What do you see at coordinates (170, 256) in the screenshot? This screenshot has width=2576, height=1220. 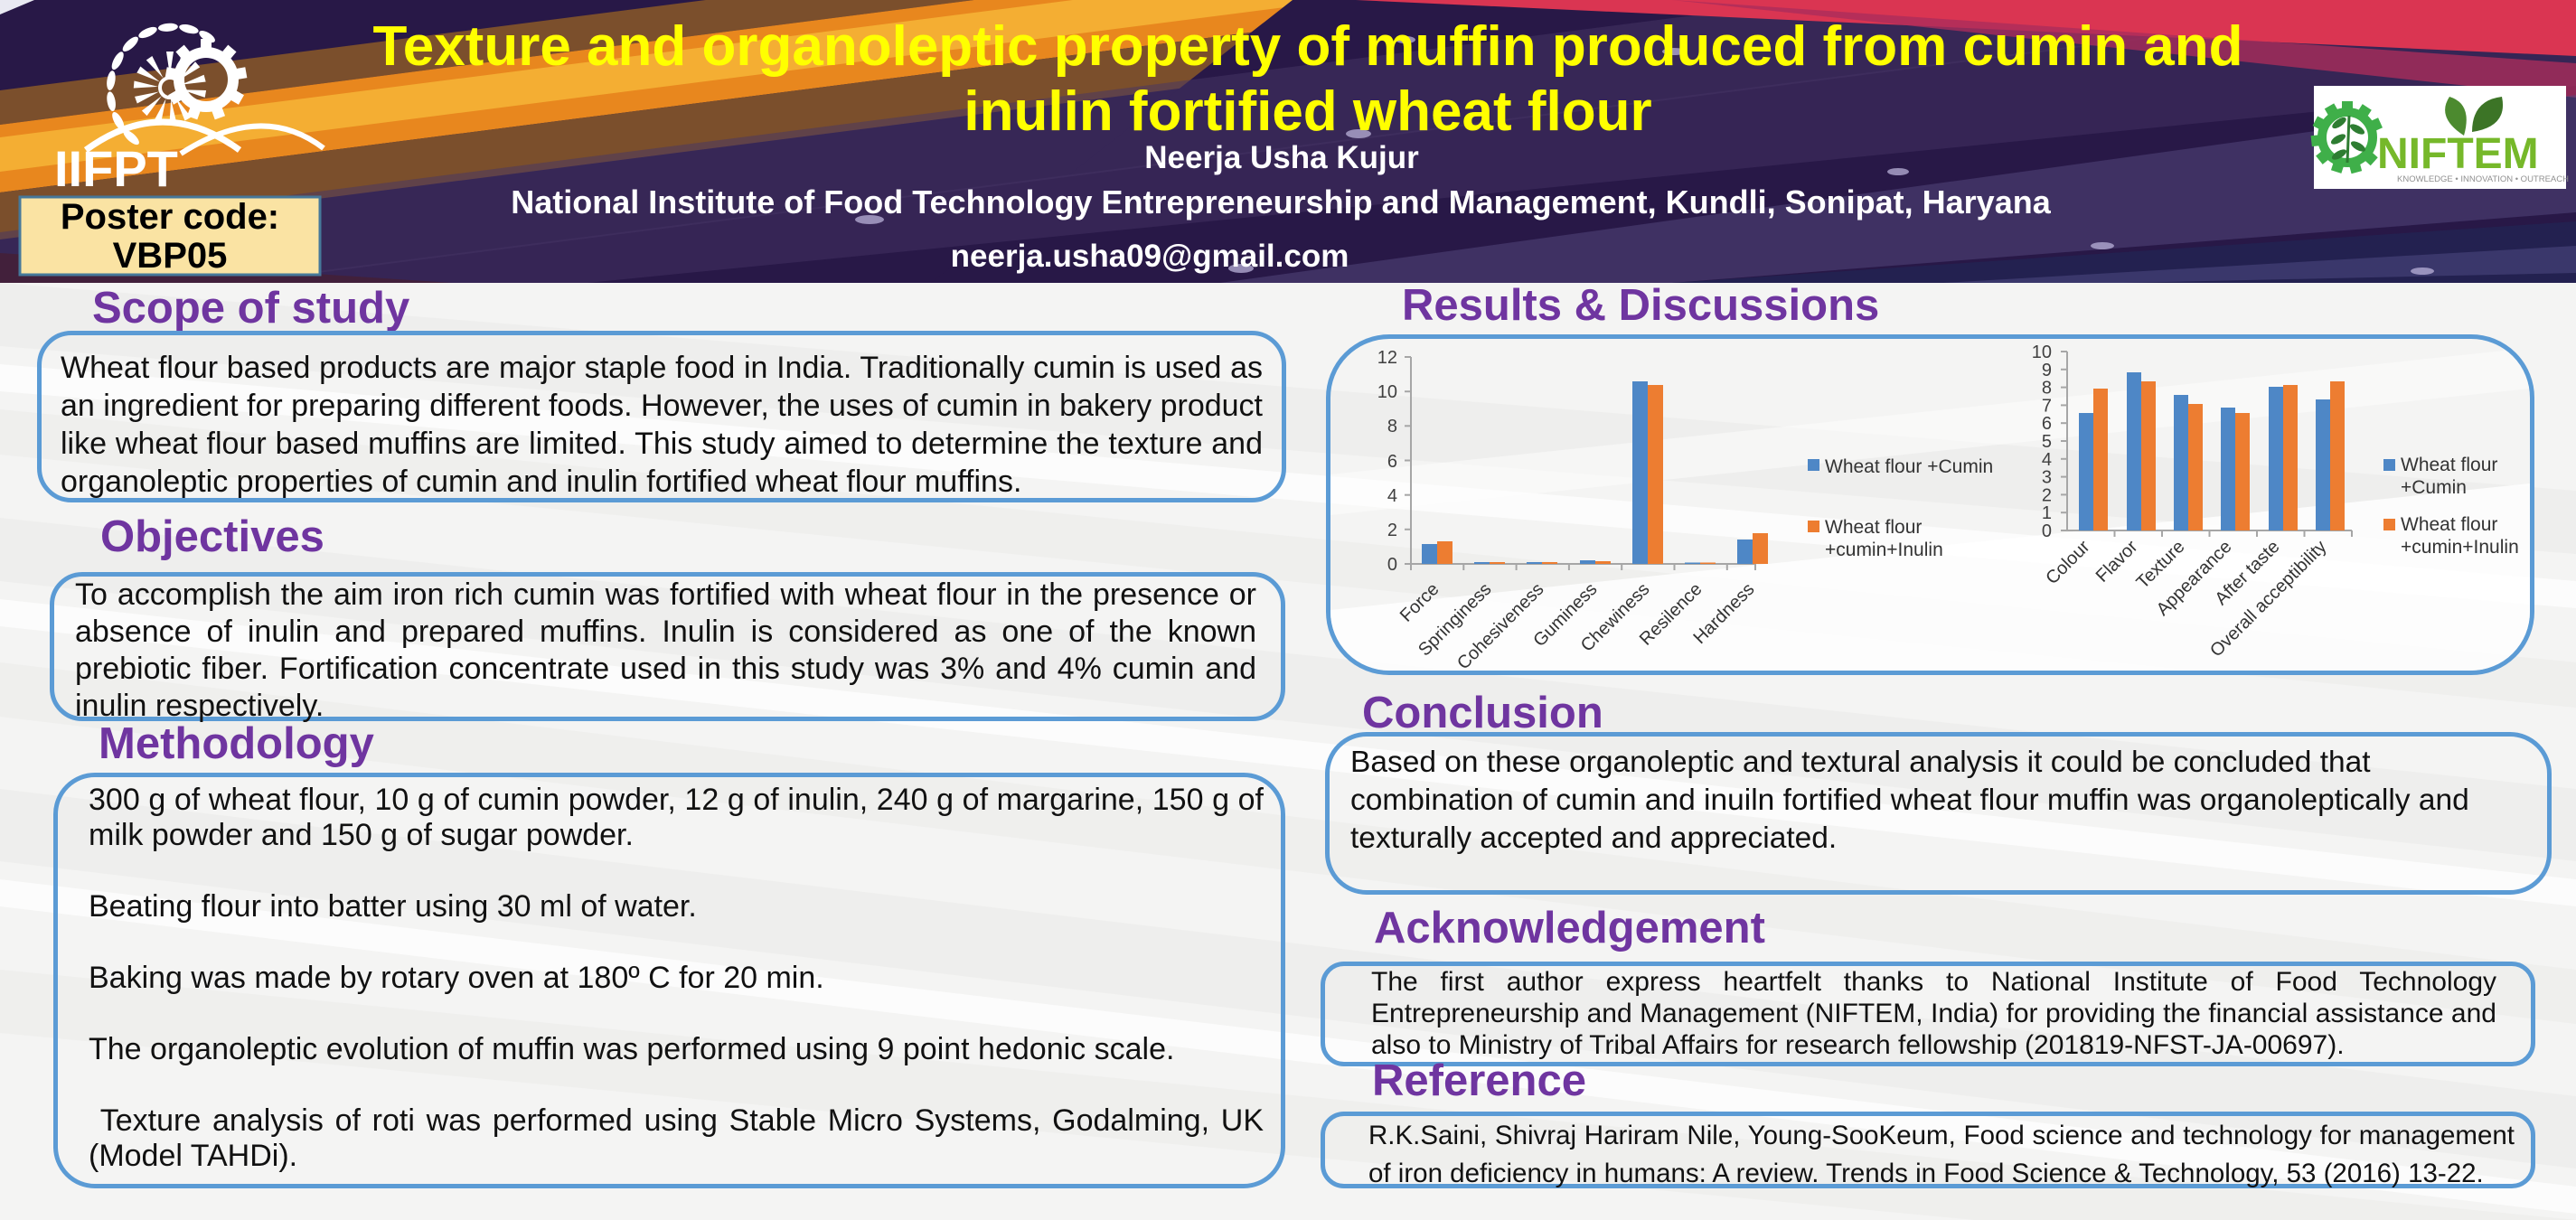 I see `svg-text: VBP05` at bounding box center [170, 256].